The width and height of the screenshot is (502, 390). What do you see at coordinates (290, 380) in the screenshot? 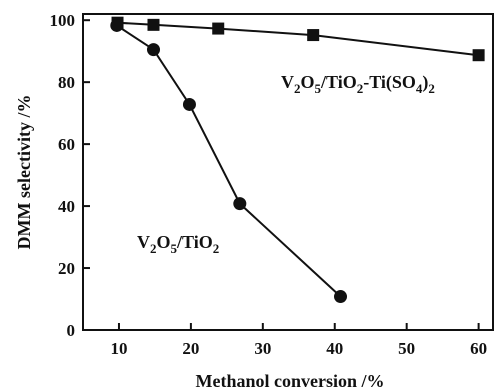
I see `x-axis-title: Methanol conversion /%` at bounding box center [290, 380].